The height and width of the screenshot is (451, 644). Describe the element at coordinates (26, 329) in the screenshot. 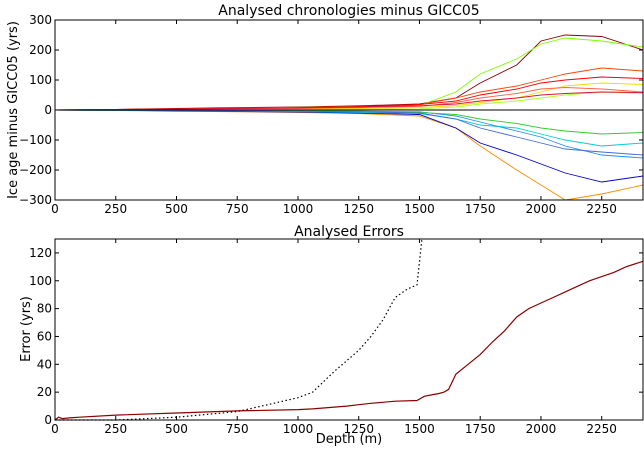

I see `chart-bottom-ylabel: Error (yrs)` at that location.